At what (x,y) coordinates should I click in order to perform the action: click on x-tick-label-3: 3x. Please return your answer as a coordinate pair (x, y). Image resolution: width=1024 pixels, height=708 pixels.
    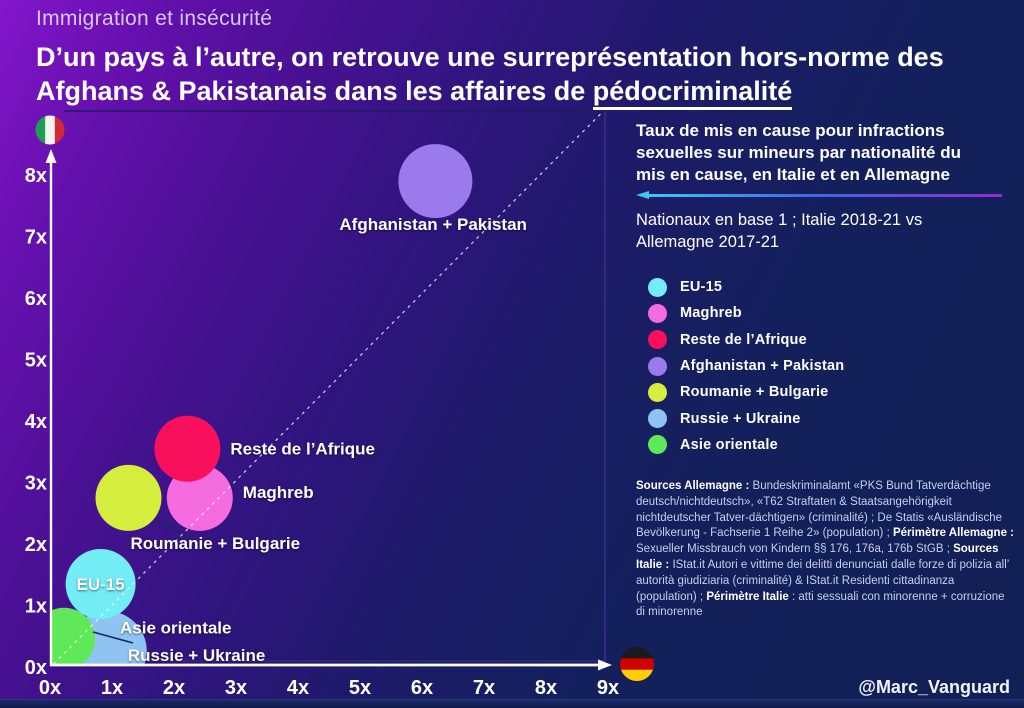
    Looking at the image, I should click on (236, 688).